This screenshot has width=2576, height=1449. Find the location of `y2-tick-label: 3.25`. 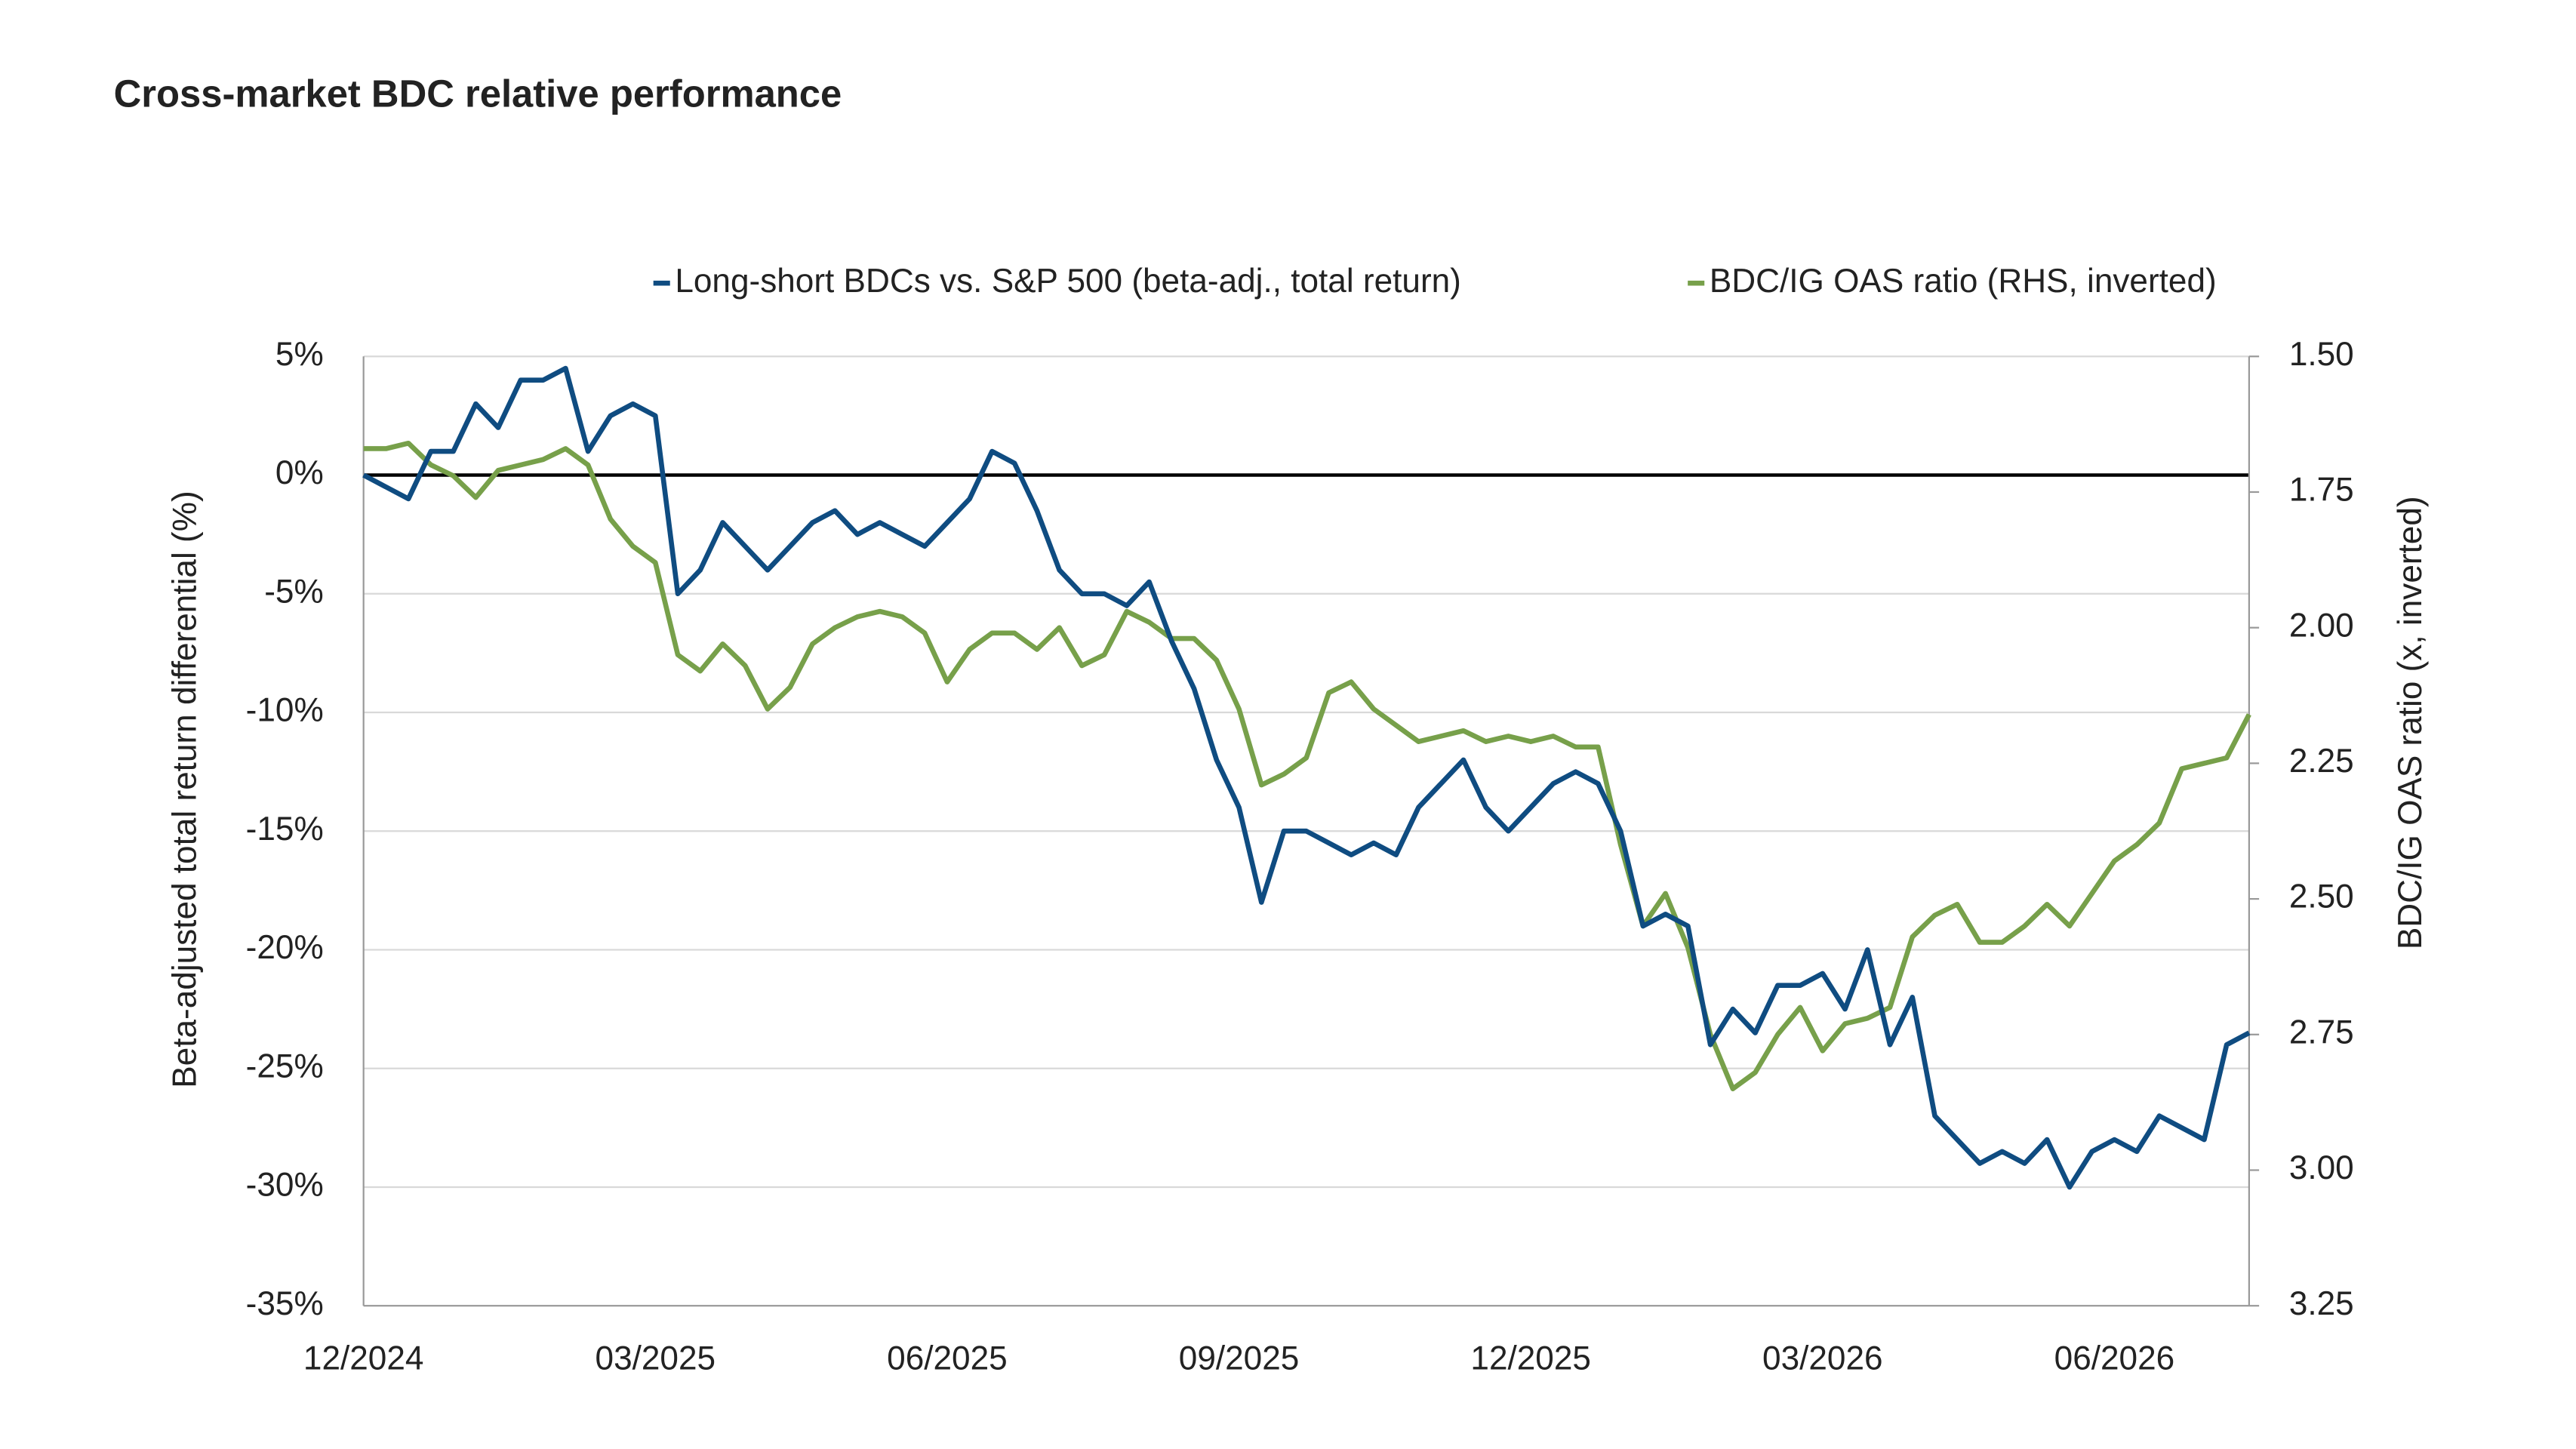

y2-tick-label: 3.25 is located at coordinates (2321, 1303).